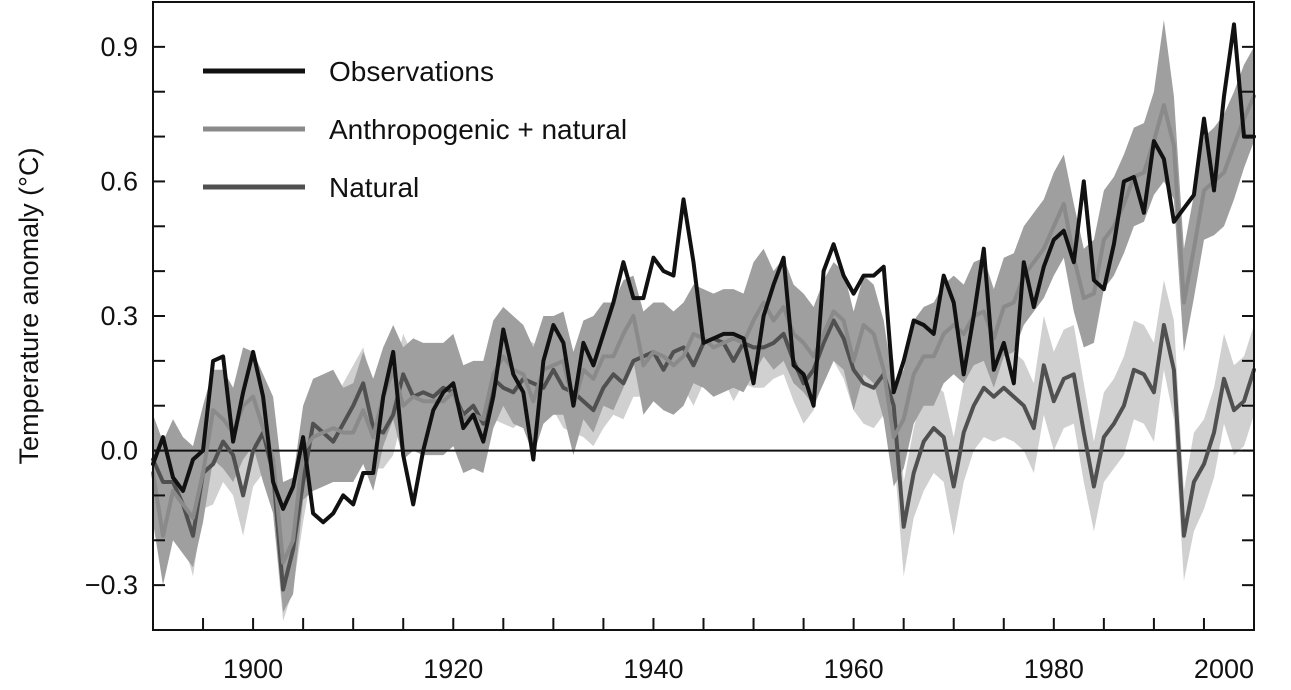 The image size is (1291, 690). Describe the element at coordinates (29, 306) in the screenshot. I see `y-axis-label: Temperature anomaly (°C)` at that location.